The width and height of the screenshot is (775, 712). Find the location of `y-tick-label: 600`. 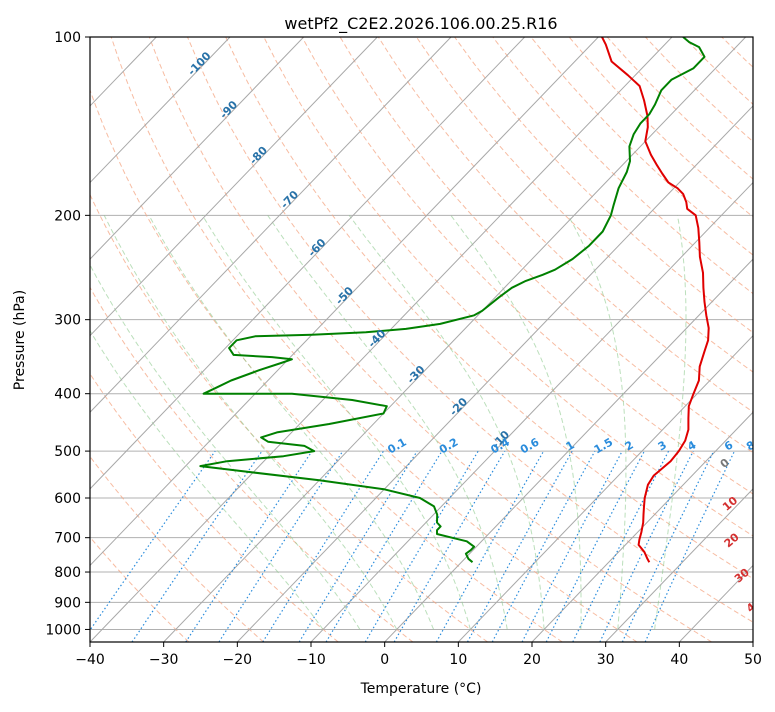

y-tick-label: 600 is located at coordinates (67, 499).